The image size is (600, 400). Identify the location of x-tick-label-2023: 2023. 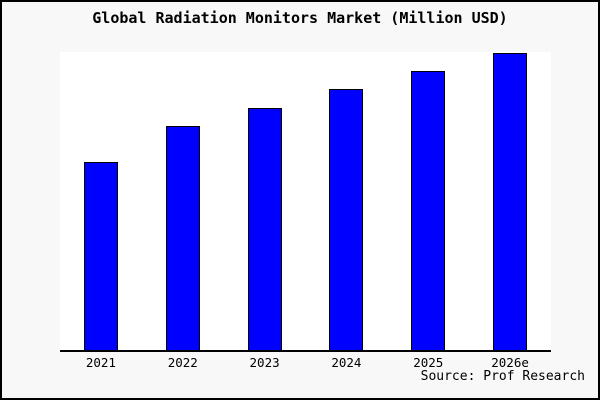
(264, 362).